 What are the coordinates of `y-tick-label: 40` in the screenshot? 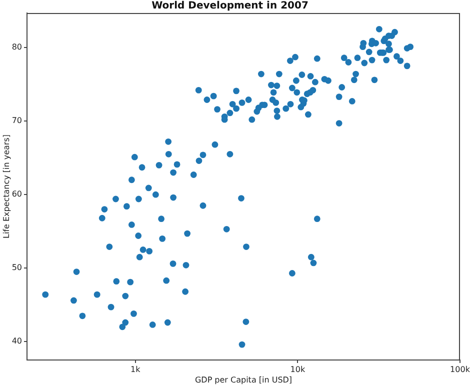 It's located at (17, 341).